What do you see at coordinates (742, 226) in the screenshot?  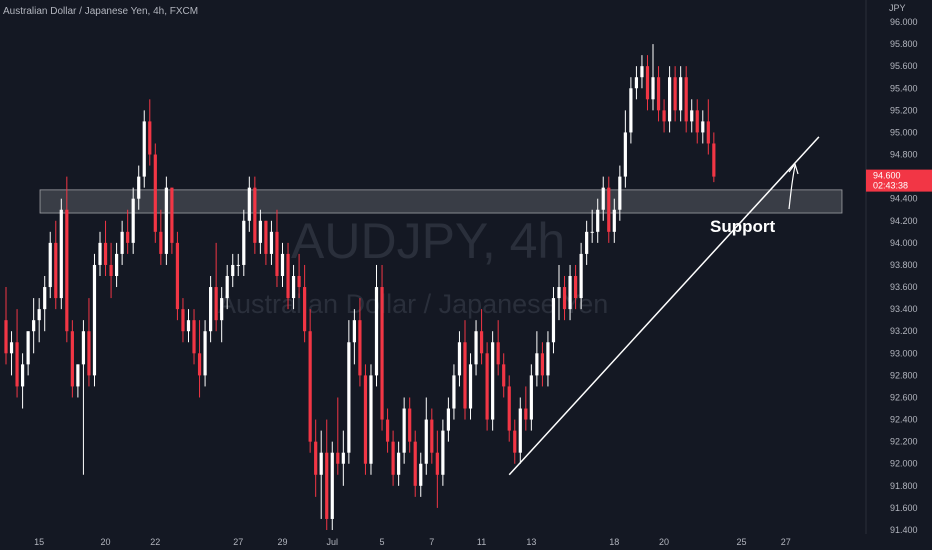 I see `support-label: Support` at bounding box center [742, 226].